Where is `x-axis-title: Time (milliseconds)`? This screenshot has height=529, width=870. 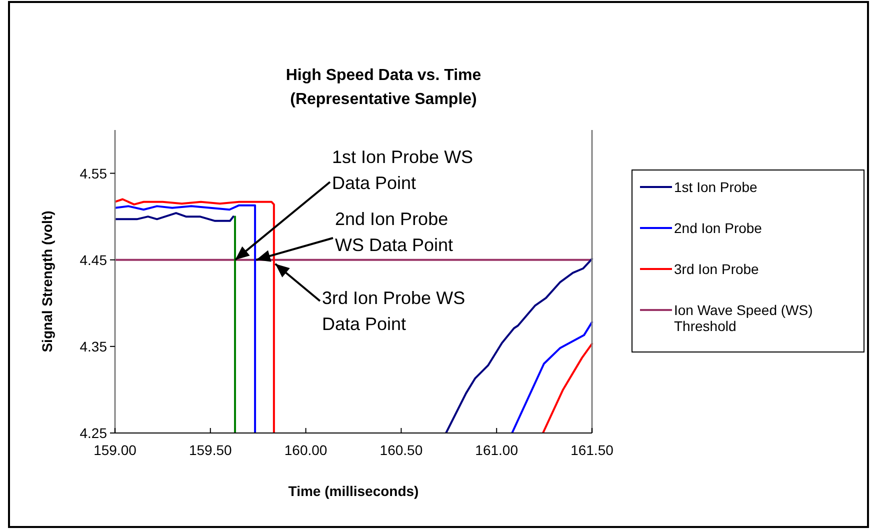 x-axis-title: Time (milliseconds) is located at coordinates (353, 491).